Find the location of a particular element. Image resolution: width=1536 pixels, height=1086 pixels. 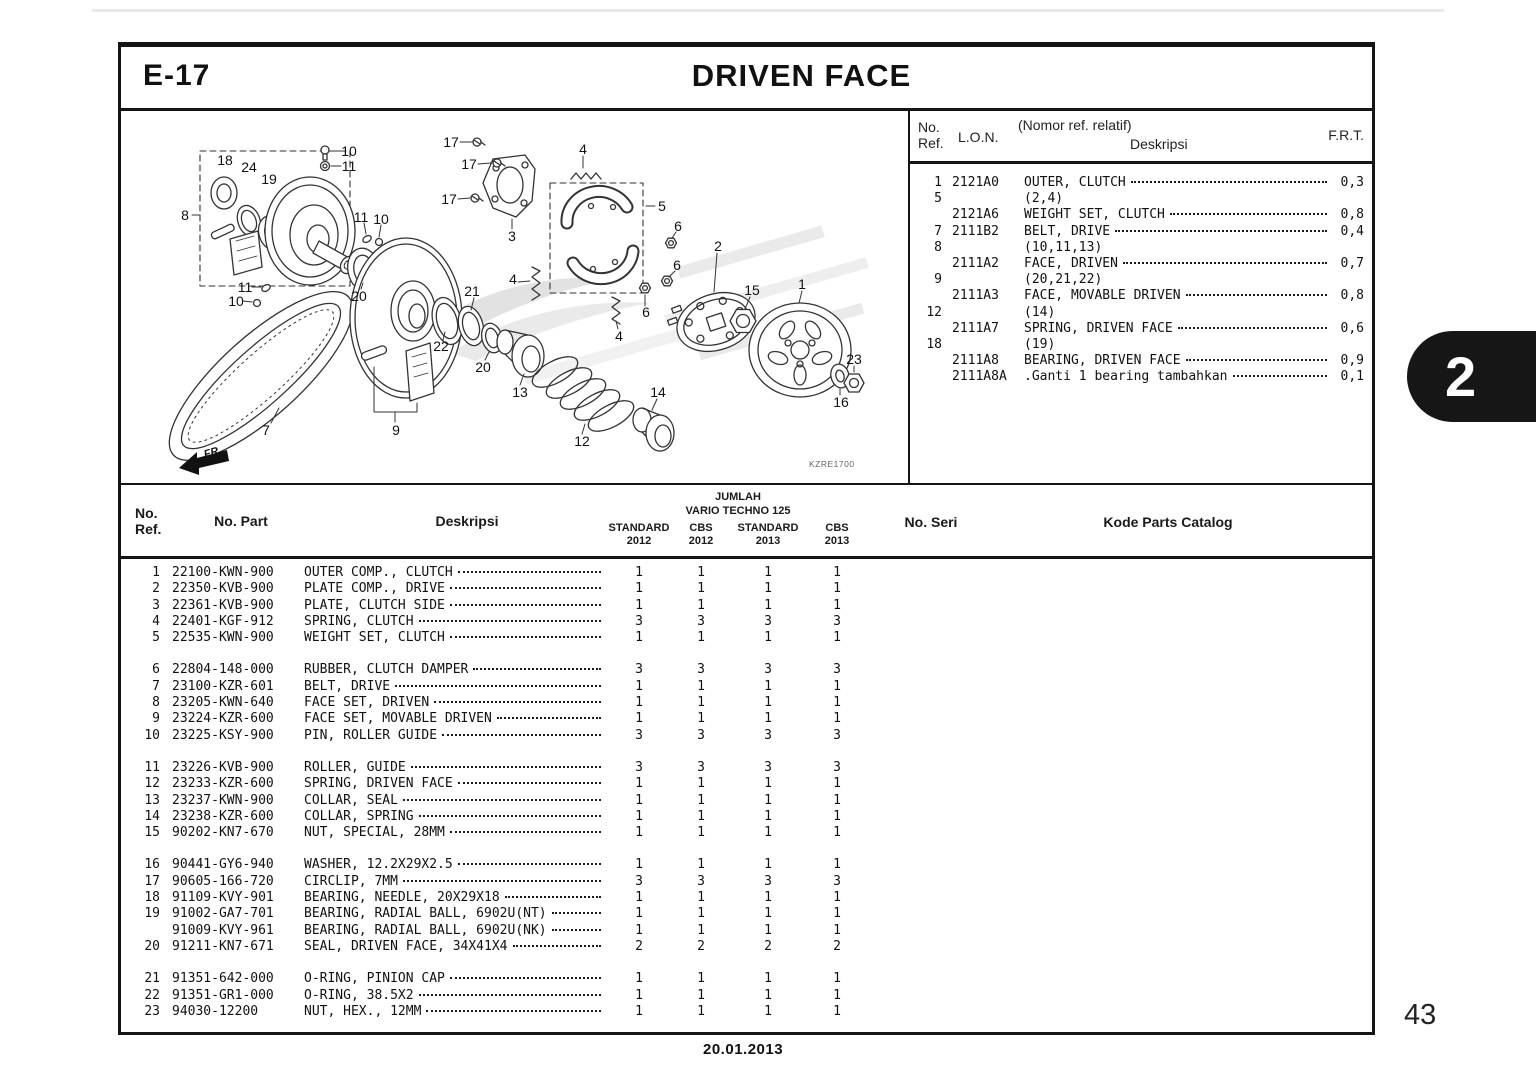

chapter-tab-number: 2 is located at coordinates (1461, 376).